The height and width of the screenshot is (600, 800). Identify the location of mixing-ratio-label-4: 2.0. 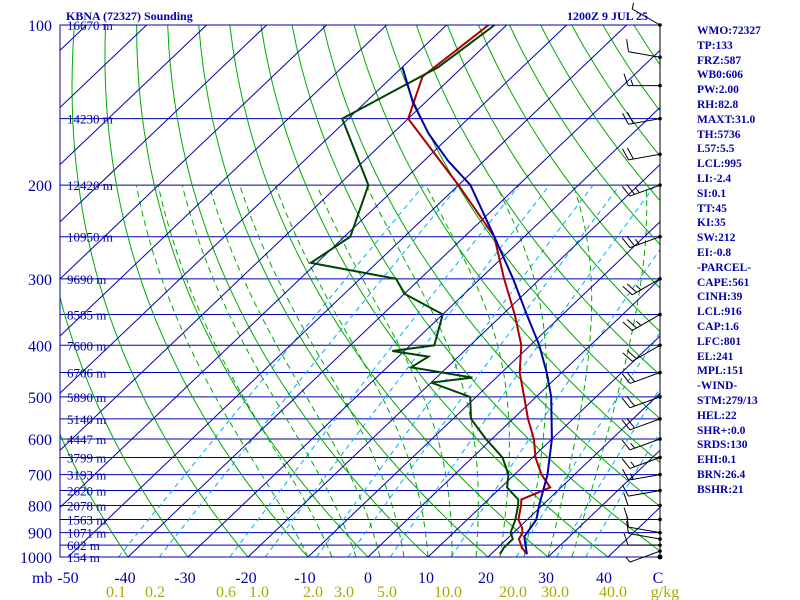
(313, 592).